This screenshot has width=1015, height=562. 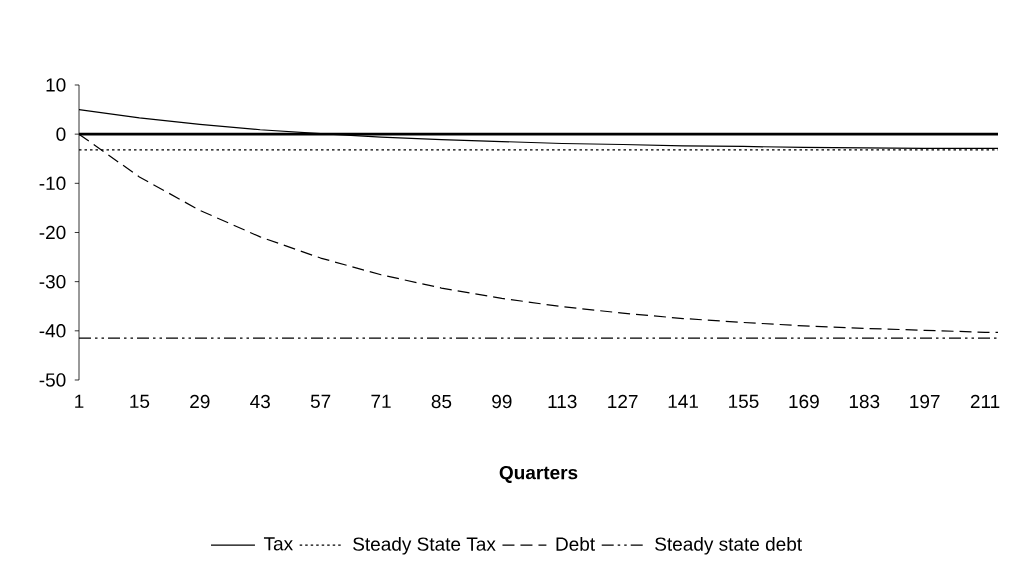 What do you see at coordinates (260, 401) in the screenshot?
I see `x-tick-label: 43` at bounding box center [260, 401].